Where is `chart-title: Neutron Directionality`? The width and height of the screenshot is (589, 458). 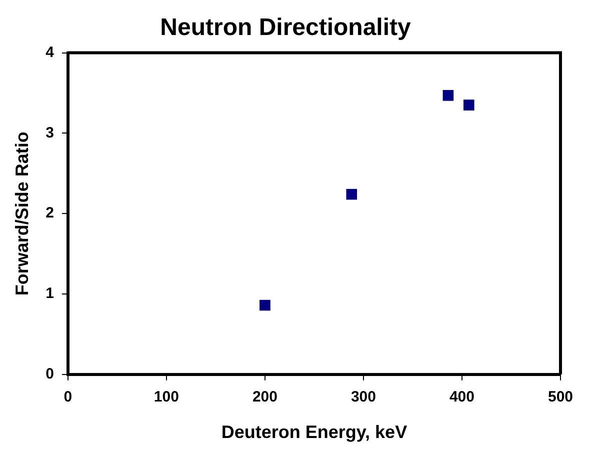
chart-title: Neutron Directionality is located at coordinates (286, 28).